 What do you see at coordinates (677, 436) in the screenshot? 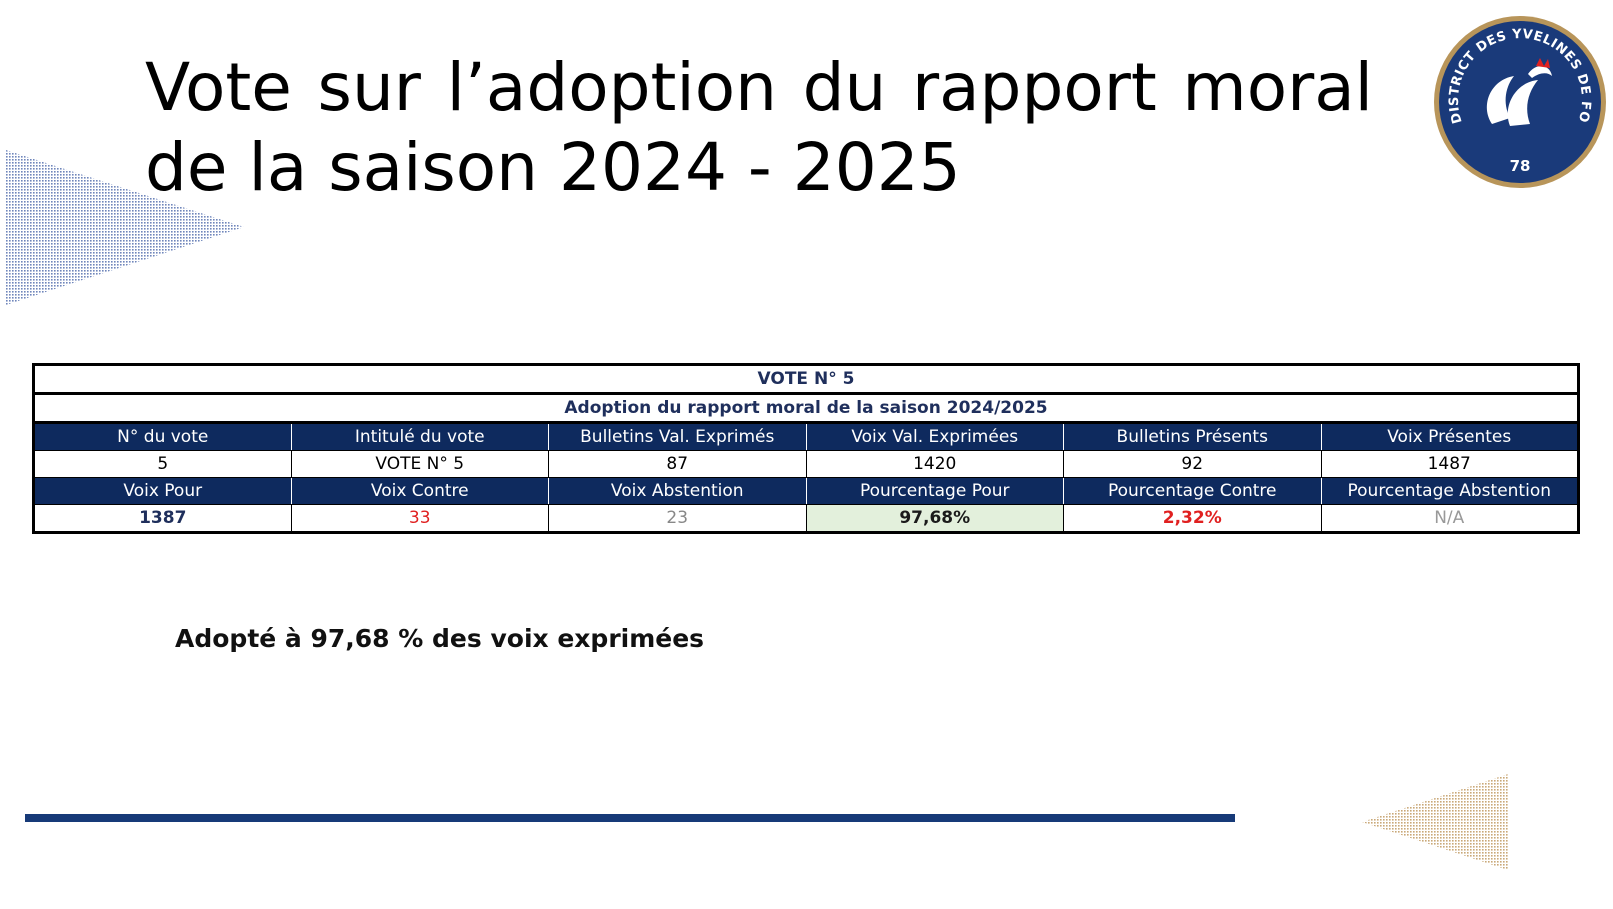
I see `header-cell: Bulletins Val. Exprimés` at bounding box center [677, 436].